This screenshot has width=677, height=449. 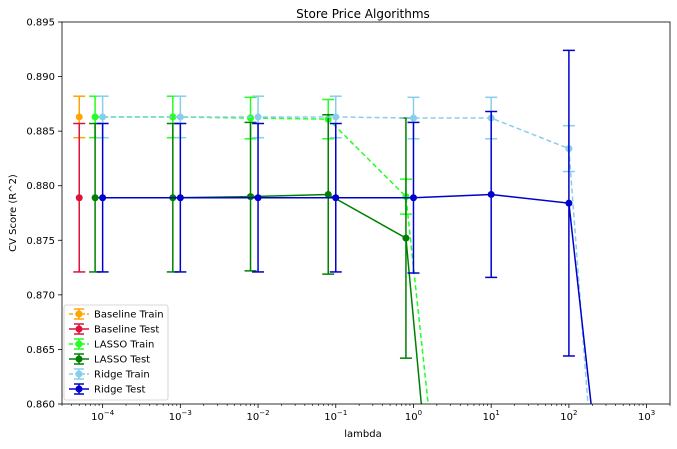 I want to click on x-tick-exponent: −2, so click(x=264, y=413).